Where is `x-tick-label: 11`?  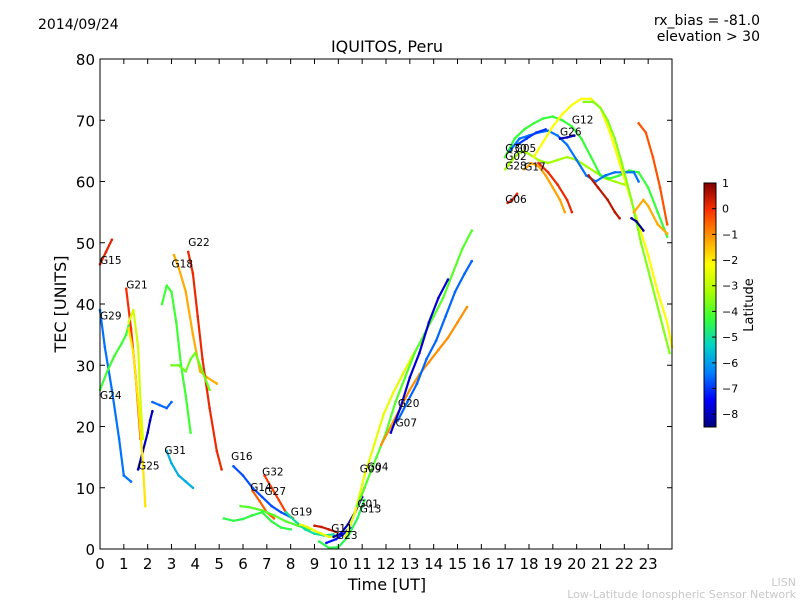 x-tick-label: 11 is located at coordinates (362, 564).